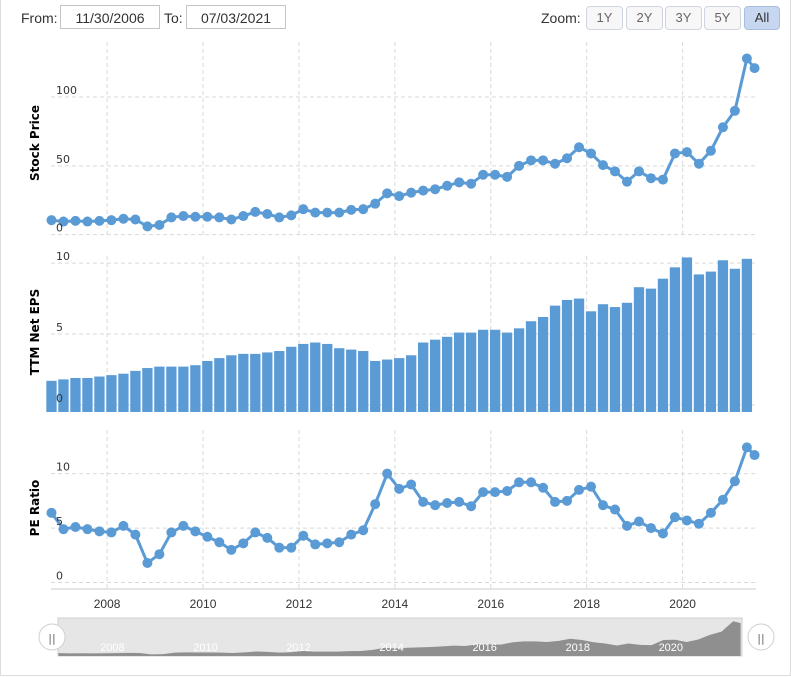  I want to click on zoom-5y-button: 5Y, so click(722, 18).